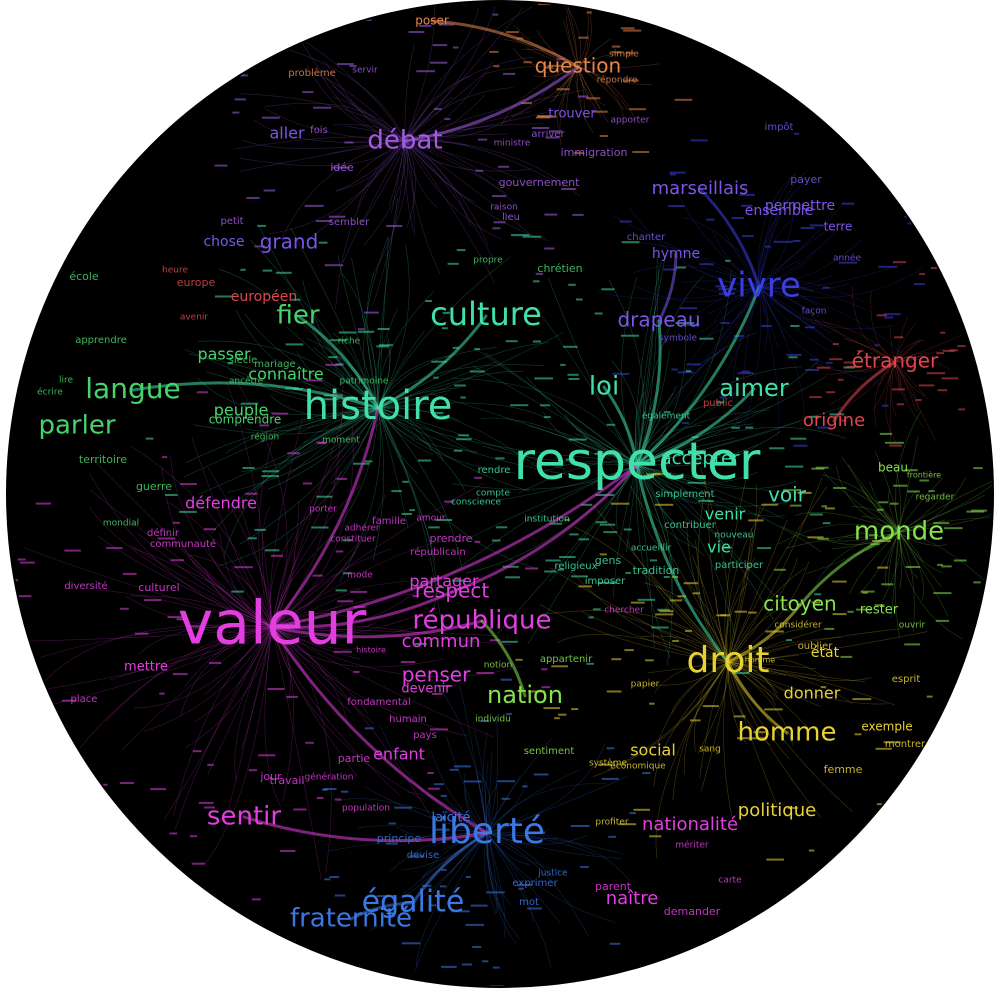  I want to click on word-chose: chose, so click(223, 242).